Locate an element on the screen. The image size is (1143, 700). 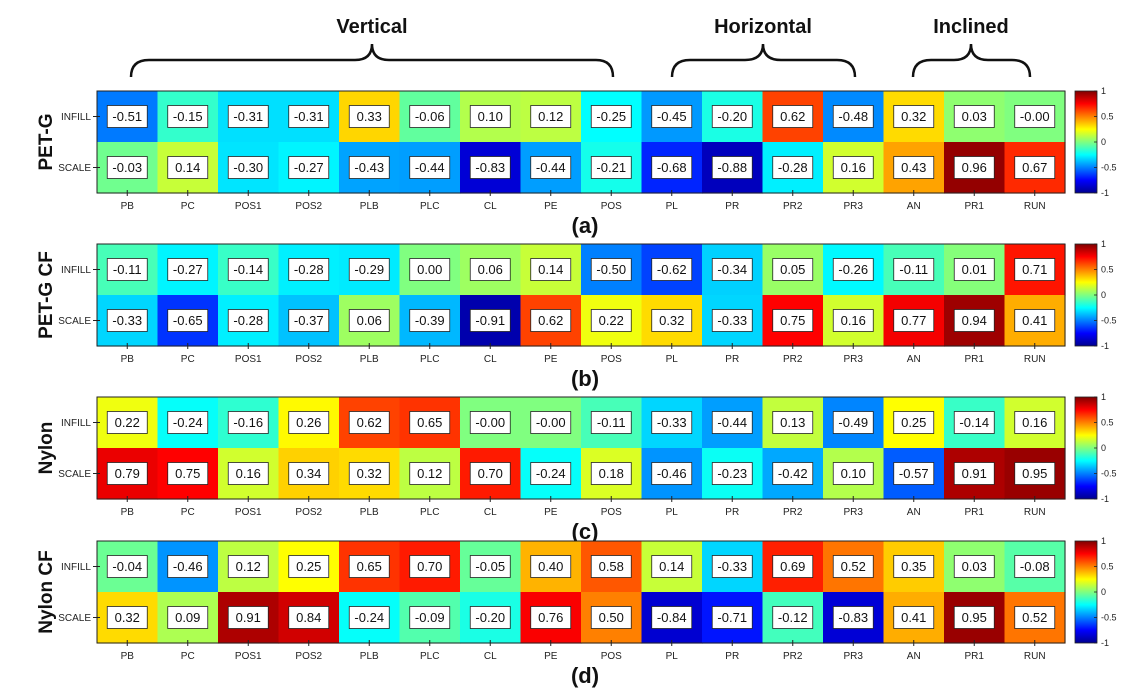
value-label: -0.11 is located at coordinates (611, 422).